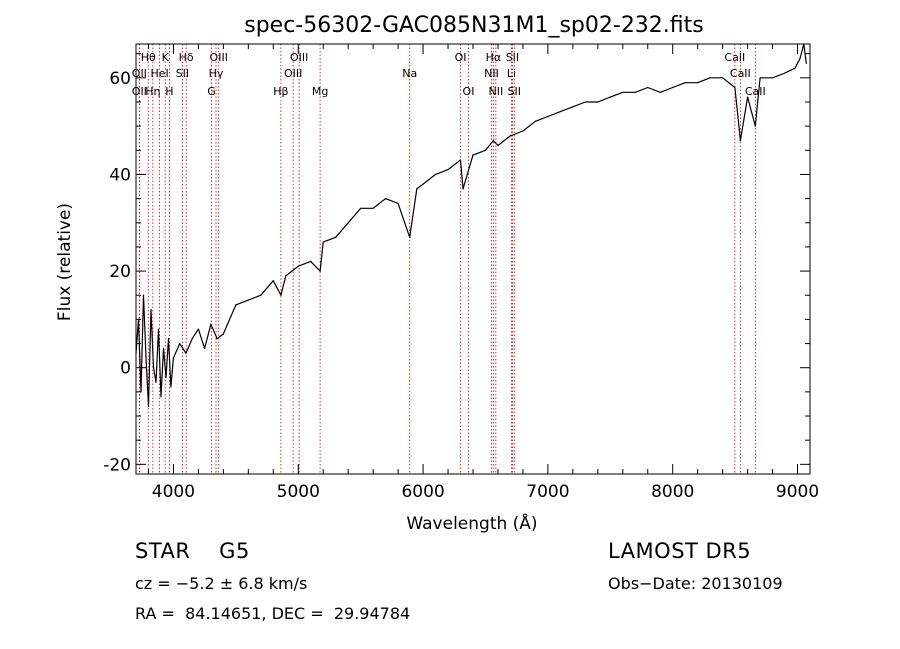  I want to click on y-tick-label: 0, so click(125, 369).